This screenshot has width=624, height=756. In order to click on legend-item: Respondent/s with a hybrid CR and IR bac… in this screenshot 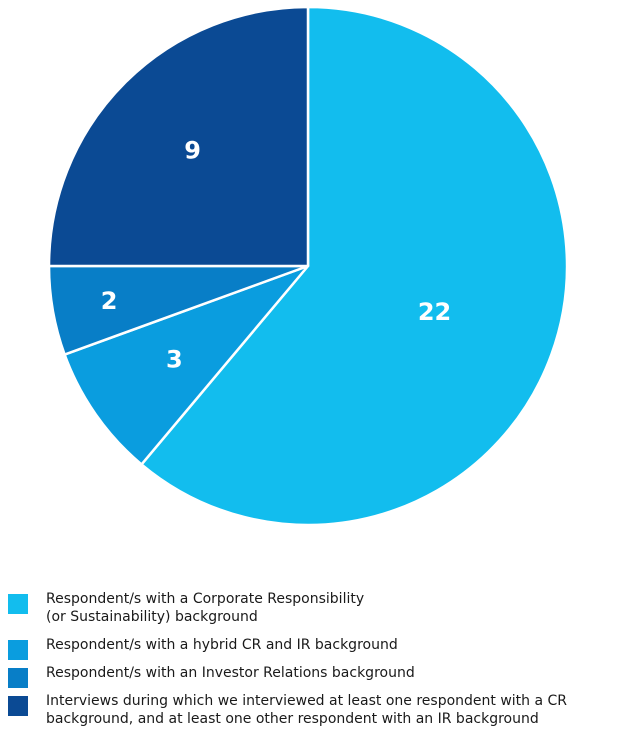, I will do `click(314, 648)`.